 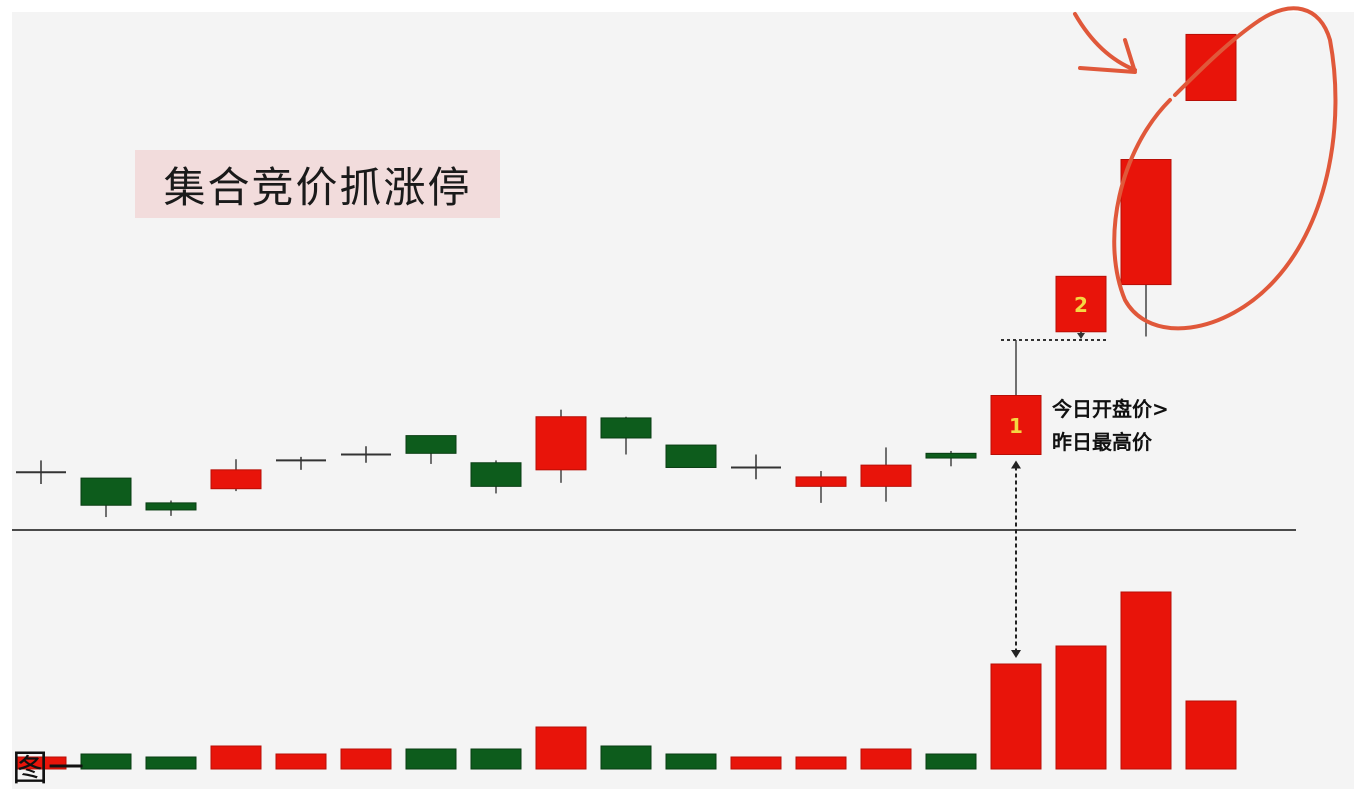 I want to click on title-box: 集合竞价抓涨停, so click(x=317, y=184).